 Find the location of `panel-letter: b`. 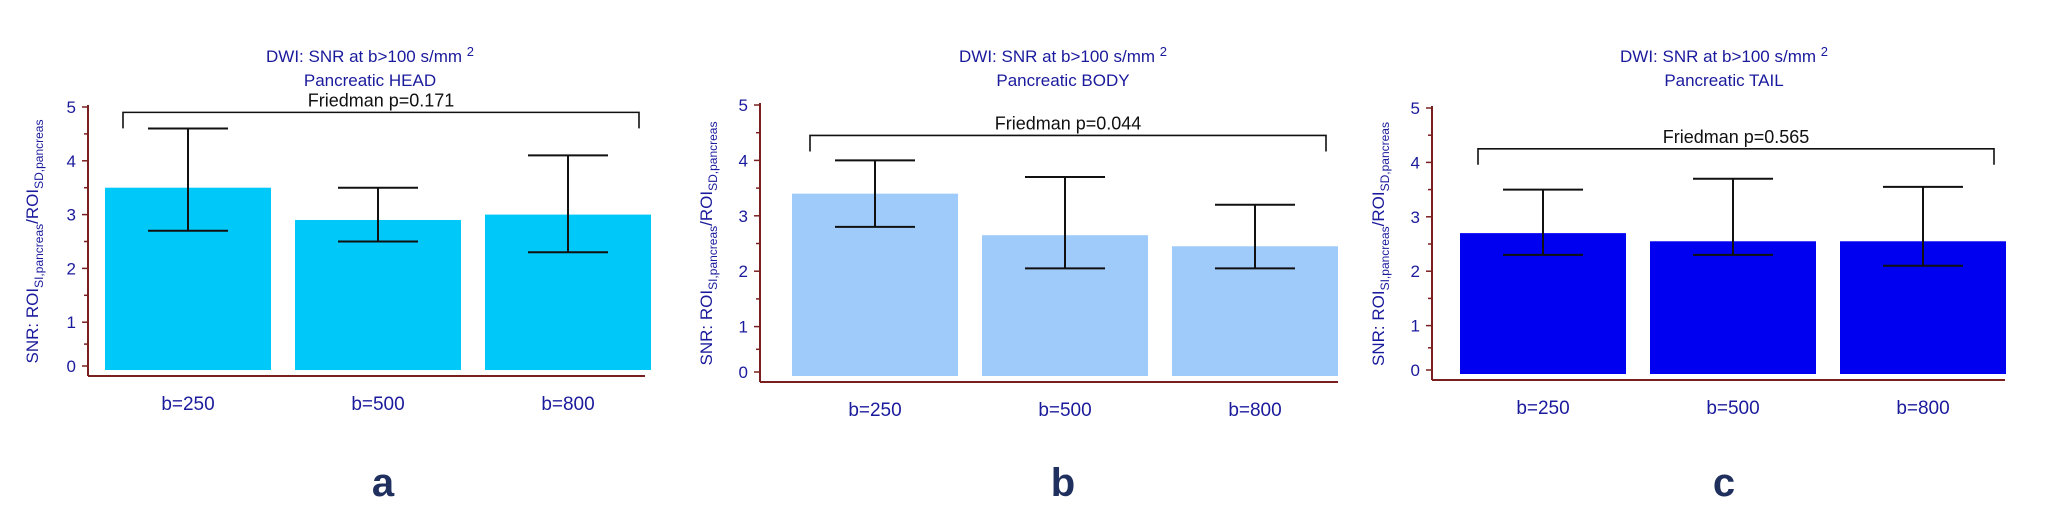

panel-letter: b is located at coordinates (1063, 483).